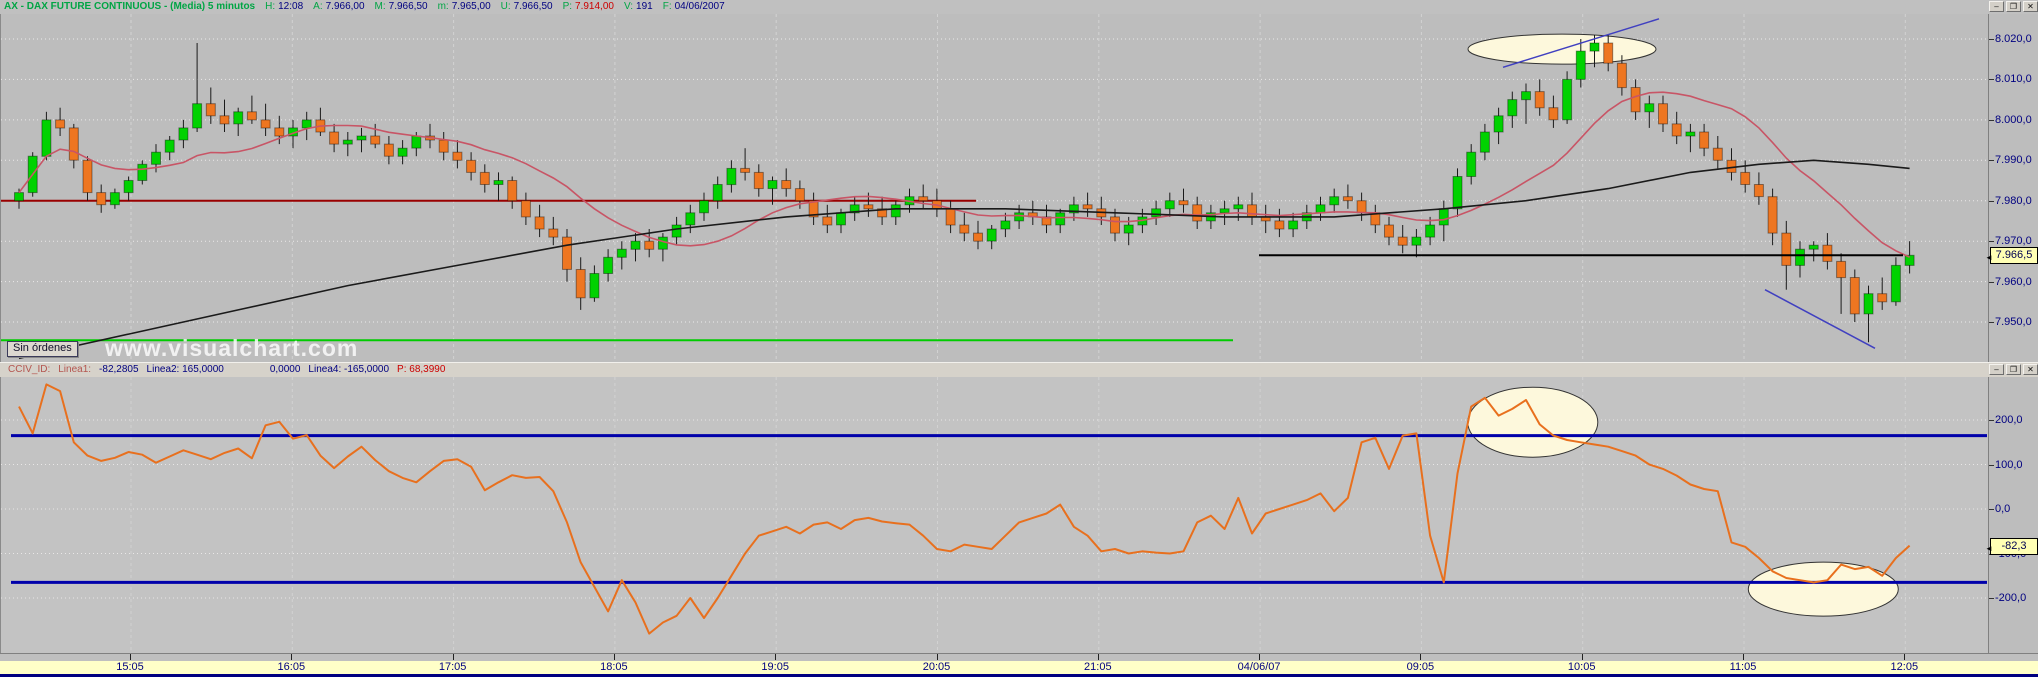 This screenshot has width=2038, height=677. I want to click on last-price-tag: 7.966,5 ◄, so click(2011, 256).